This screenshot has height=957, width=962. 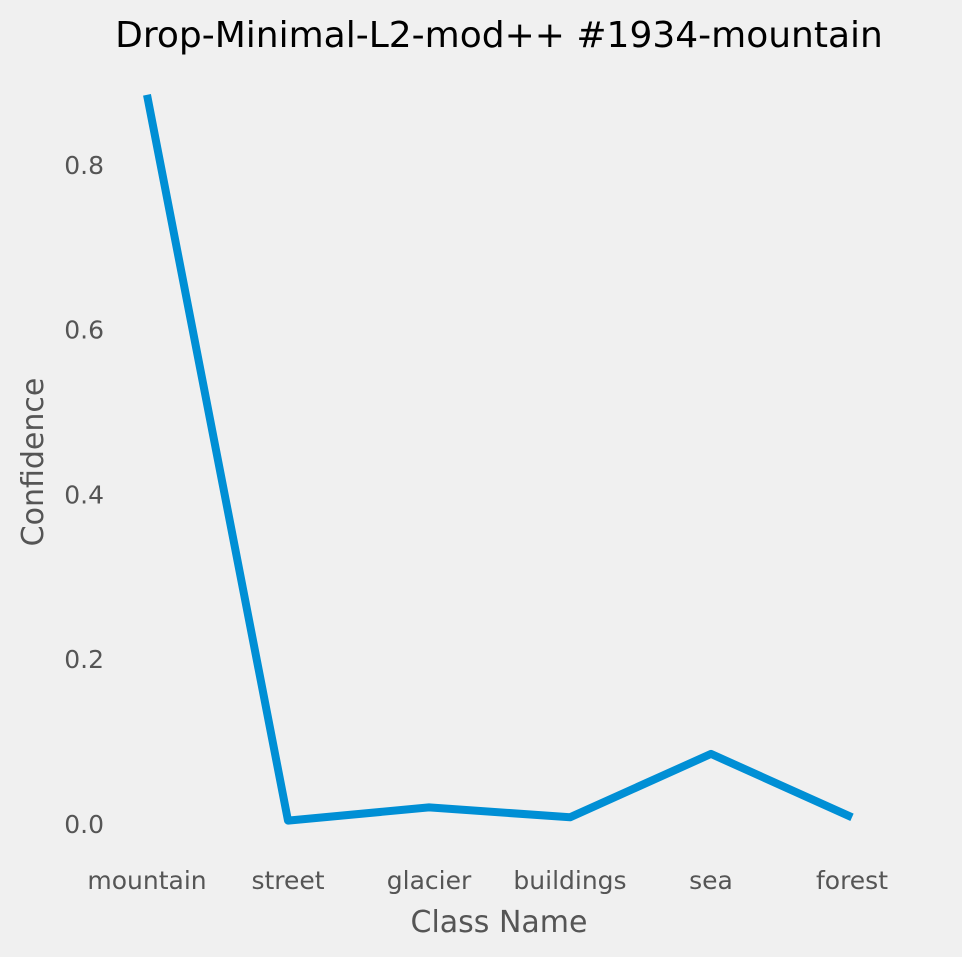 What do you see at coordinates (429, 880) in the screenshot?
I see `x-tick-label: glacier` at bounding box center [429, 880].